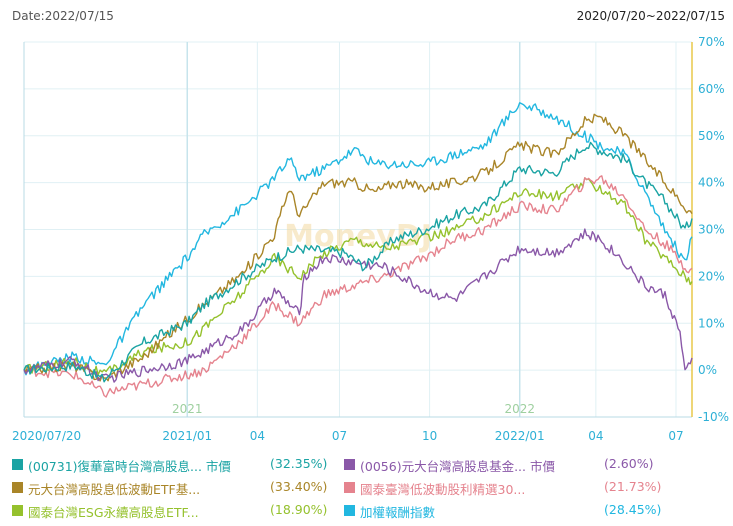 The image size is (733, 526). Describe the element at coordinates (711, 323) in the screenshot. I see `y-tick-label: 10%` at that location.